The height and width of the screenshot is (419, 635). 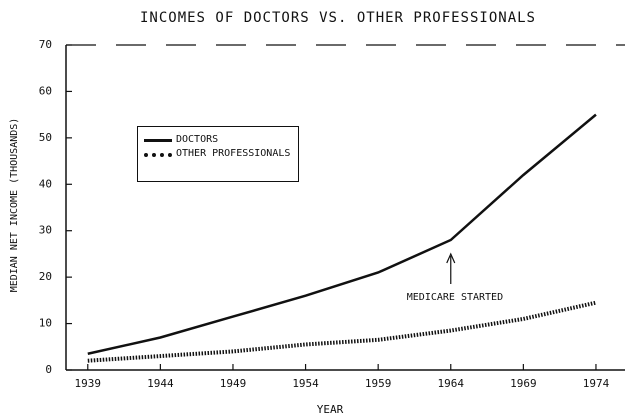 What do you see at coordinates (45, 90) in the screenshot?
I see `y-tick-label: 60` at bounding box center [45, 90].